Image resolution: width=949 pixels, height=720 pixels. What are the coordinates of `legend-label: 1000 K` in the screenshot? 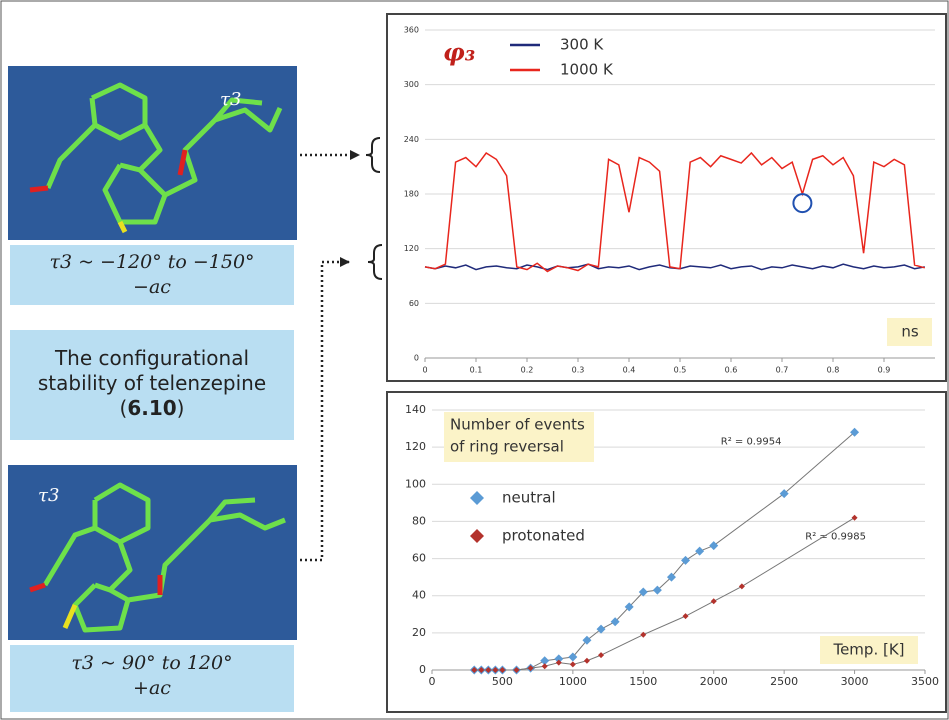 It's located at (587, 70).